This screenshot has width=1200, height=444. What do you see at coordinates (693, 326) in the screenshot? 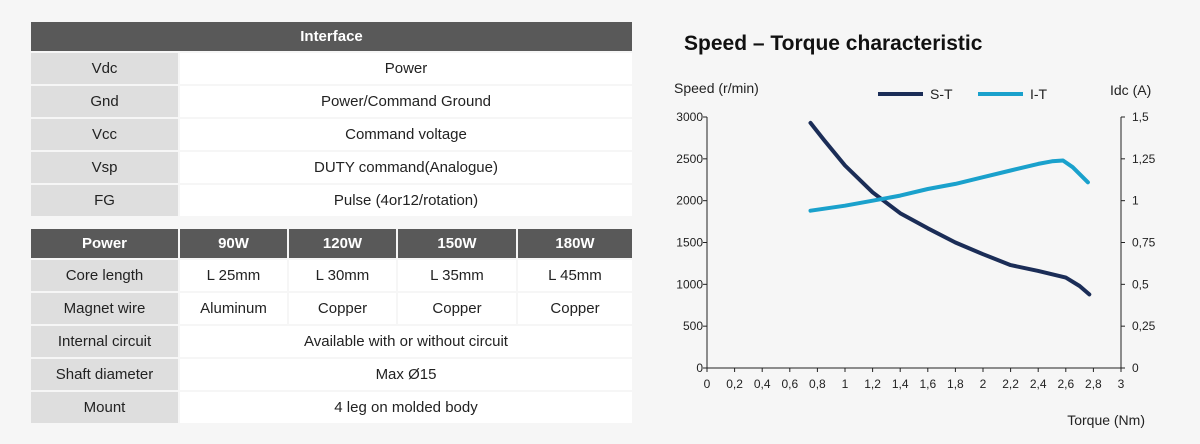
I see `y-tick-label: 500` at bounding box center [693, 326].